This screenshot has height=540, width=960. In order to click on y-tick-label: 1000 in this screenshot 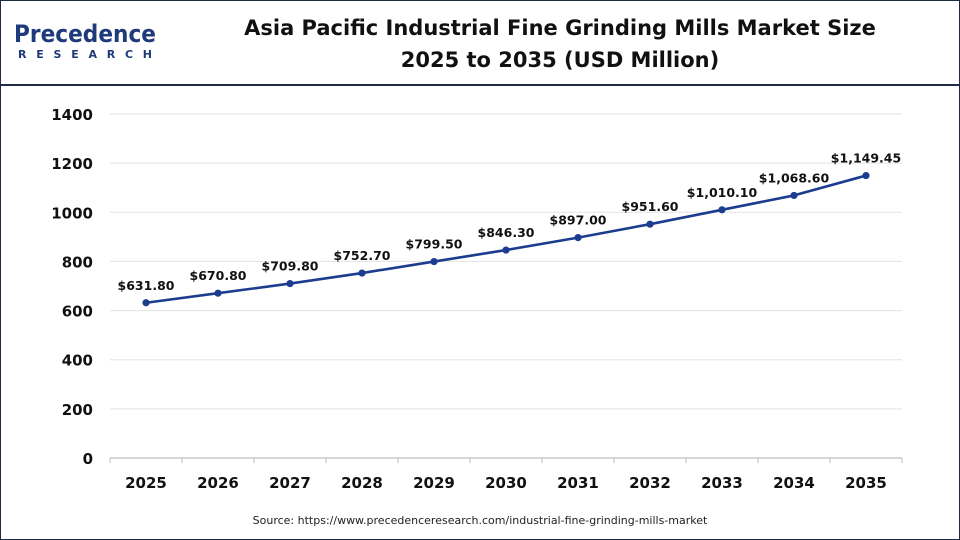, I will do `click(72, 213)`.